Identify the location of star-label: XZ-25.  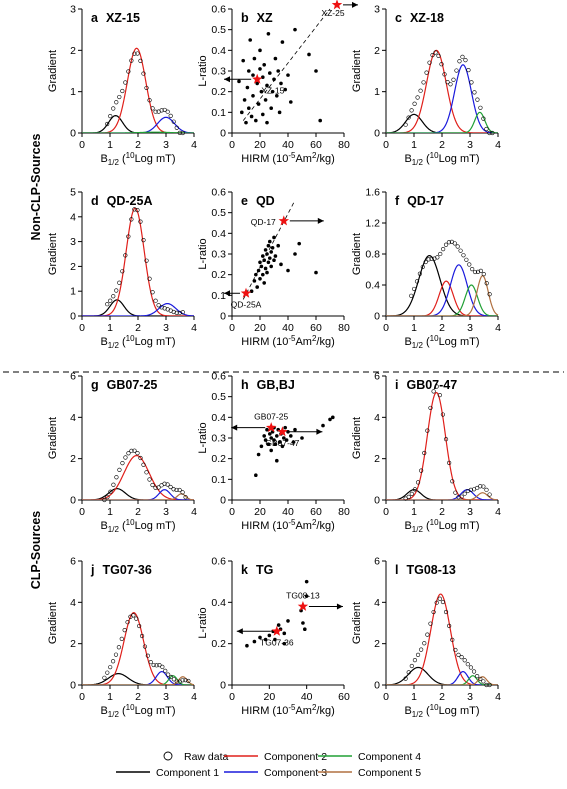
(332, 13).